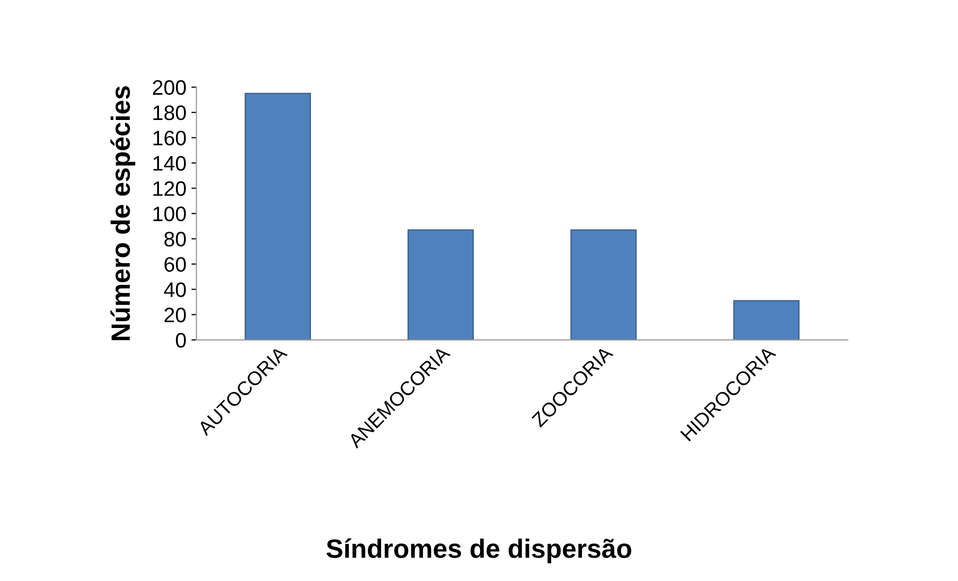 The image size is (958, 581). Describe the element at coordinates (175, 290) in the screenshot. I see `y-tick-label: 40` at that location.